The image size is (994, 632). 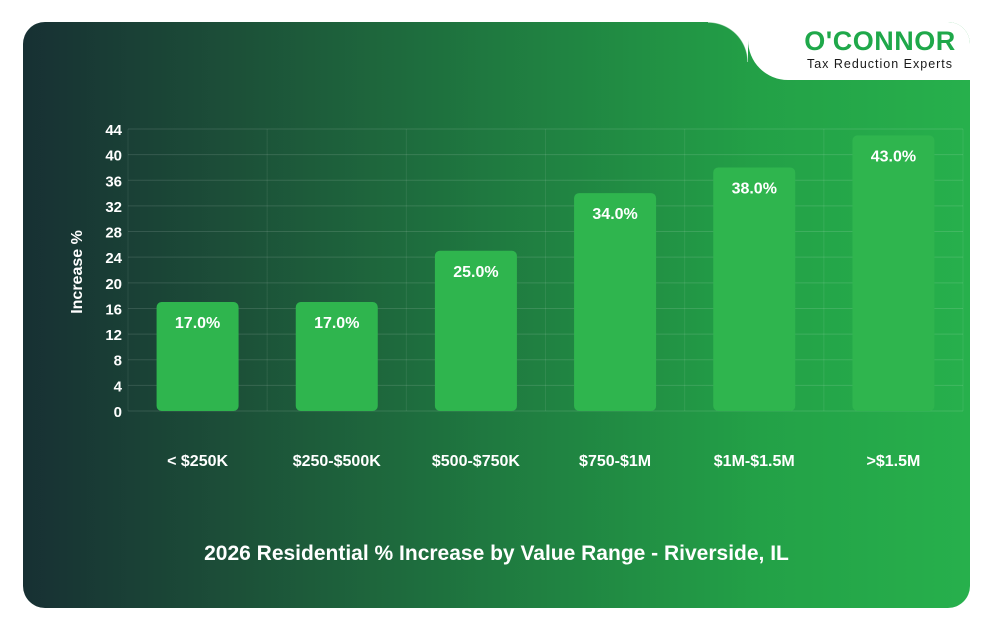 I want to click on y-tick-label: 8, so click(x=118, y=361).